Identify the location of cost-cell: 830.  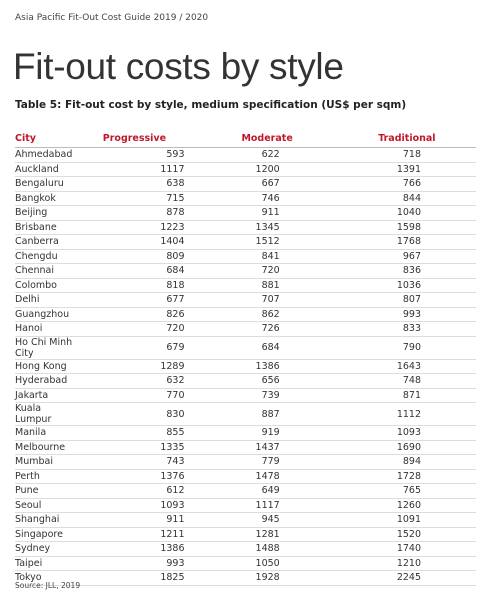
(134, 414).